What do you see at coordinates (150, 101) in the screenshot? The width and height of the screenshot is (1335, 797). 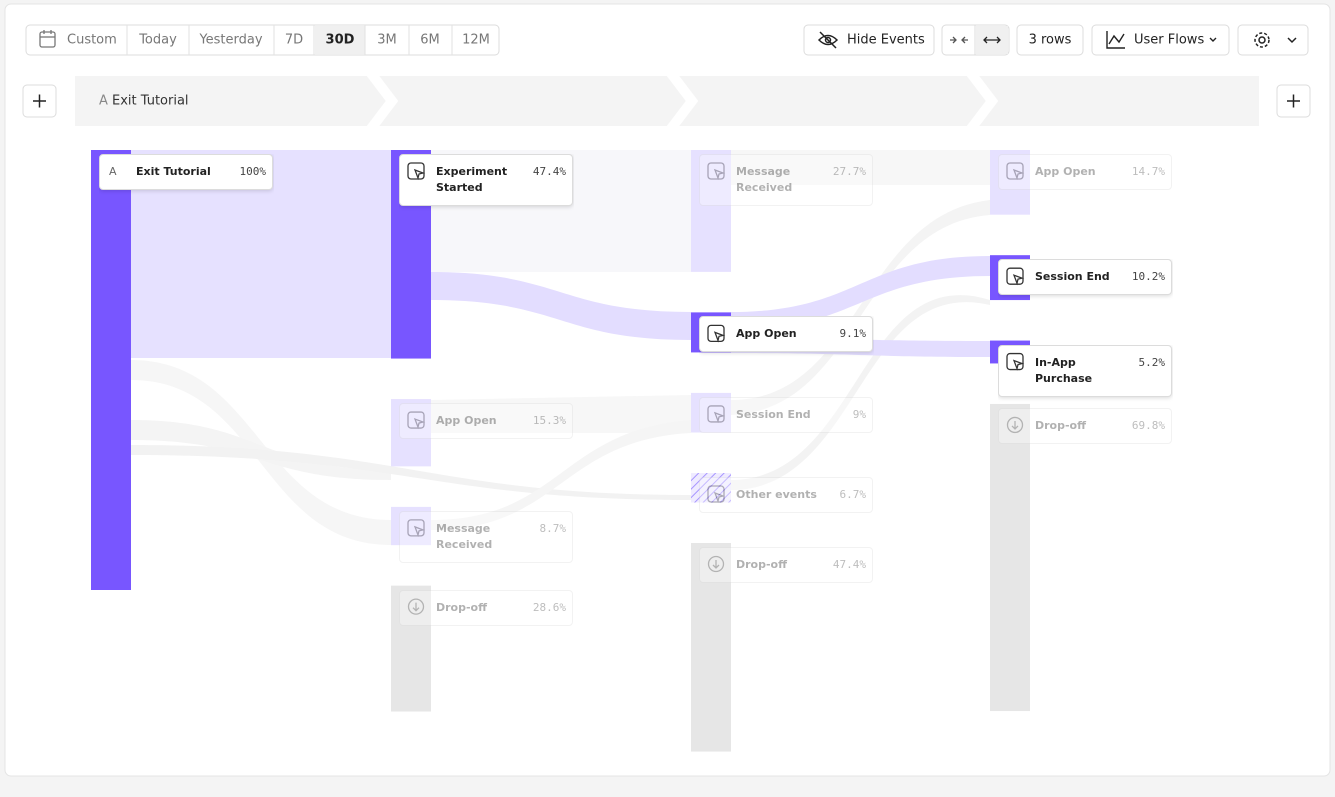 I see `step-label: Exit Tutorial` at bounding box center [150, 101].